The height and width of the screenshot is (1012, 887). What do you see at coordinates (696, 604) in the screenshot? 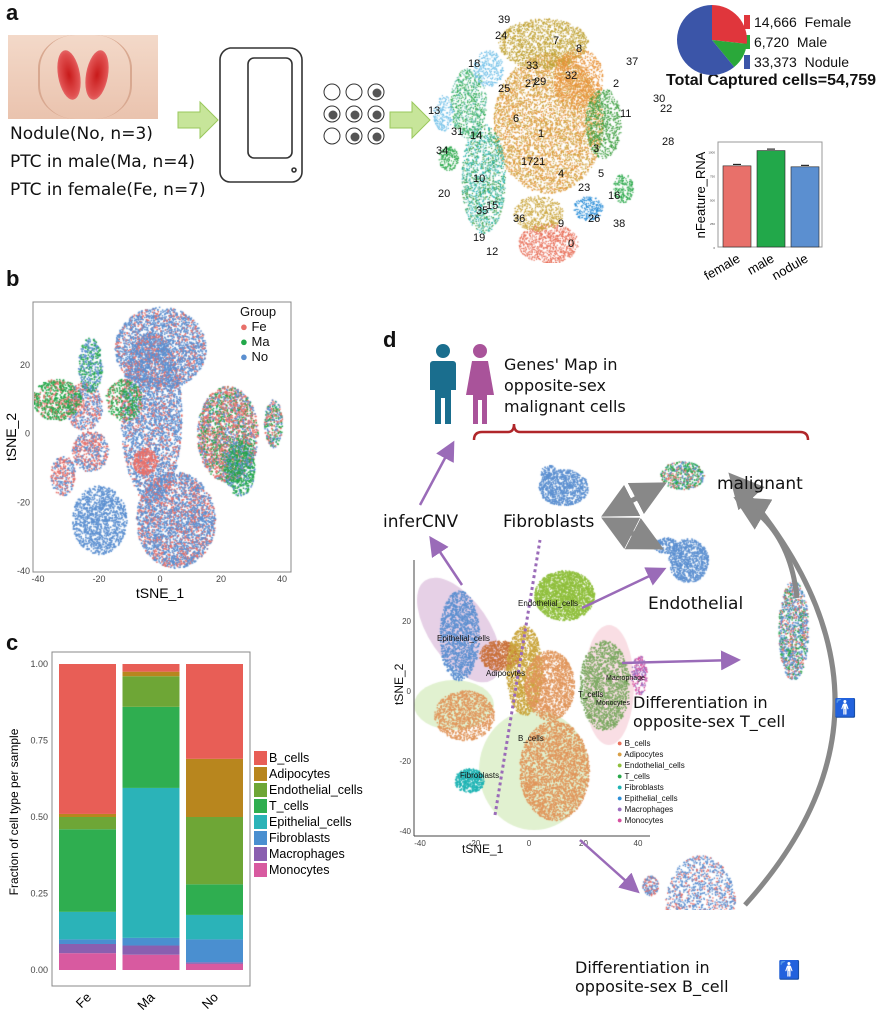
I see `endothelial-label: Endothelial` at bounding box center [696, 604].